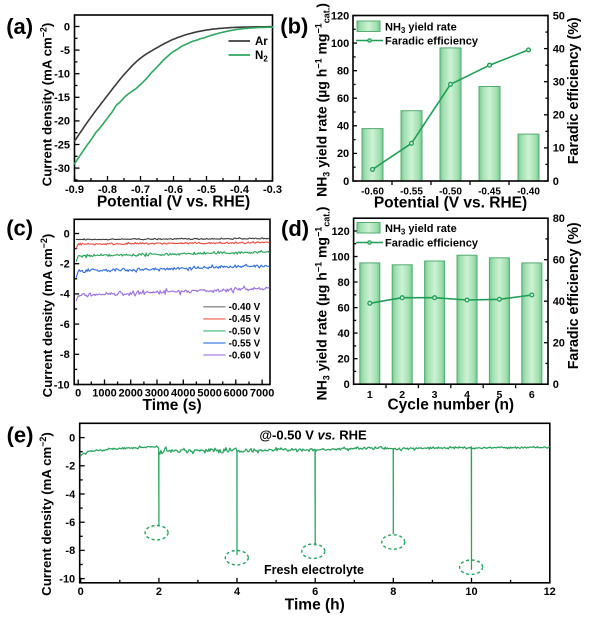  What do you see at coordinates (313, 434) in the screenshot?
I see `svg-text: @-0.50 V vs. RHE` at bounding box center [313, 434].